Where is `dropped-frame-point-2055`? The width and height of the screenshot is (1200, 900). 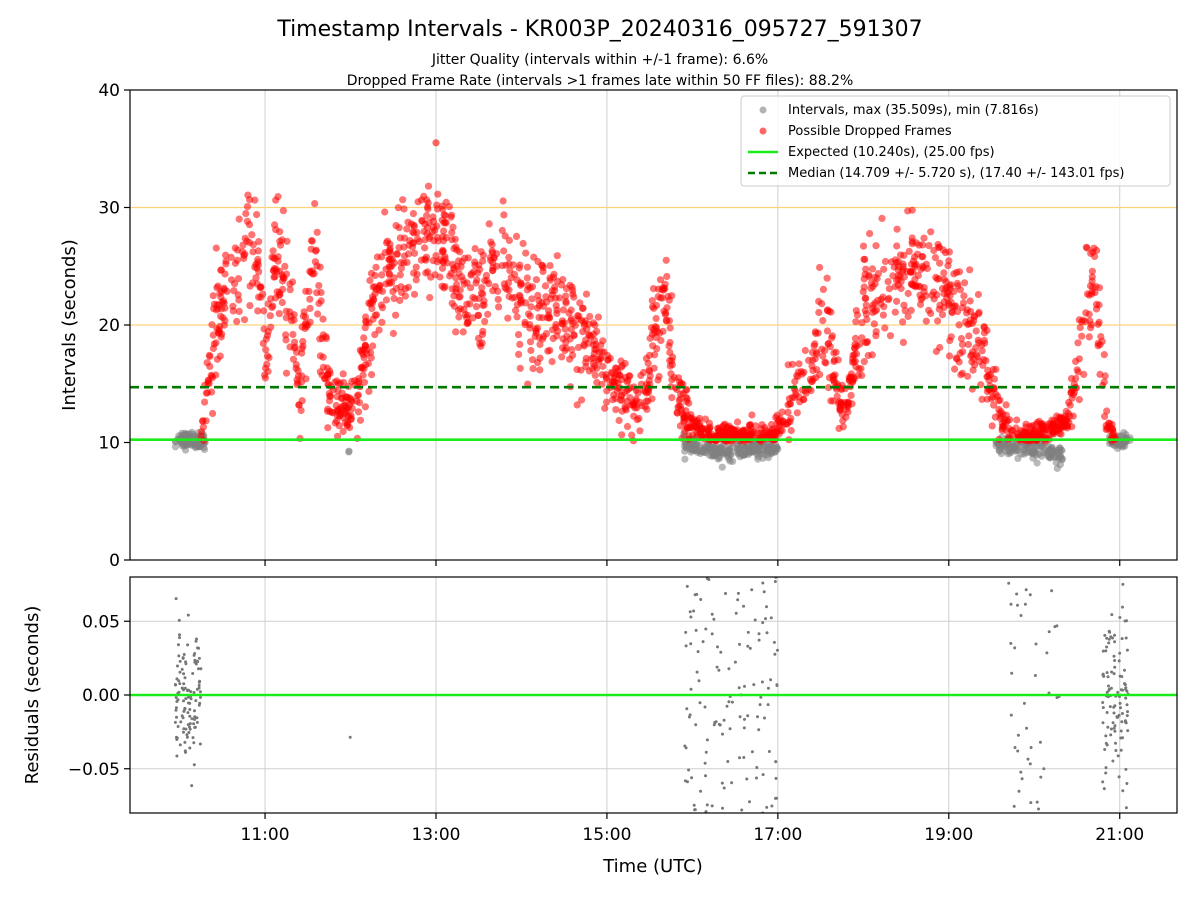
dropped-frame-point-2055 is located at coordinates (871, 288).